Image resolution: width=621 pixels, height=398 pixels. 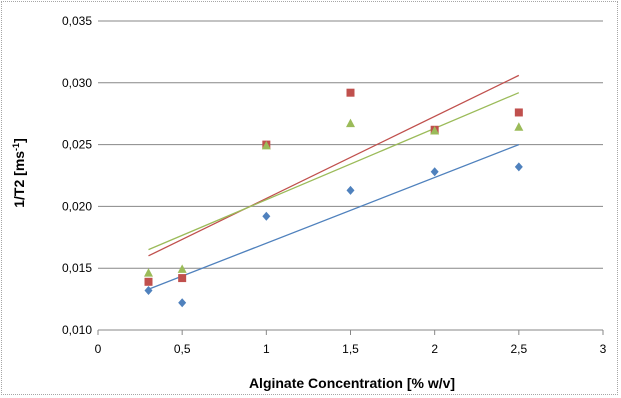 What do you see at coordinates (434, 349) in the screenshot?
I see `x-tick-label: 2` at bounding box center [434, 349].